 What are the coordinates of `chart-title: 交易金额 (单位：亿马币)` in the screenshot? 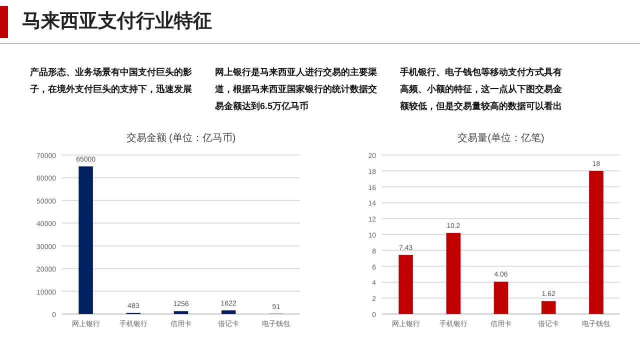 It's located at (181, 138).